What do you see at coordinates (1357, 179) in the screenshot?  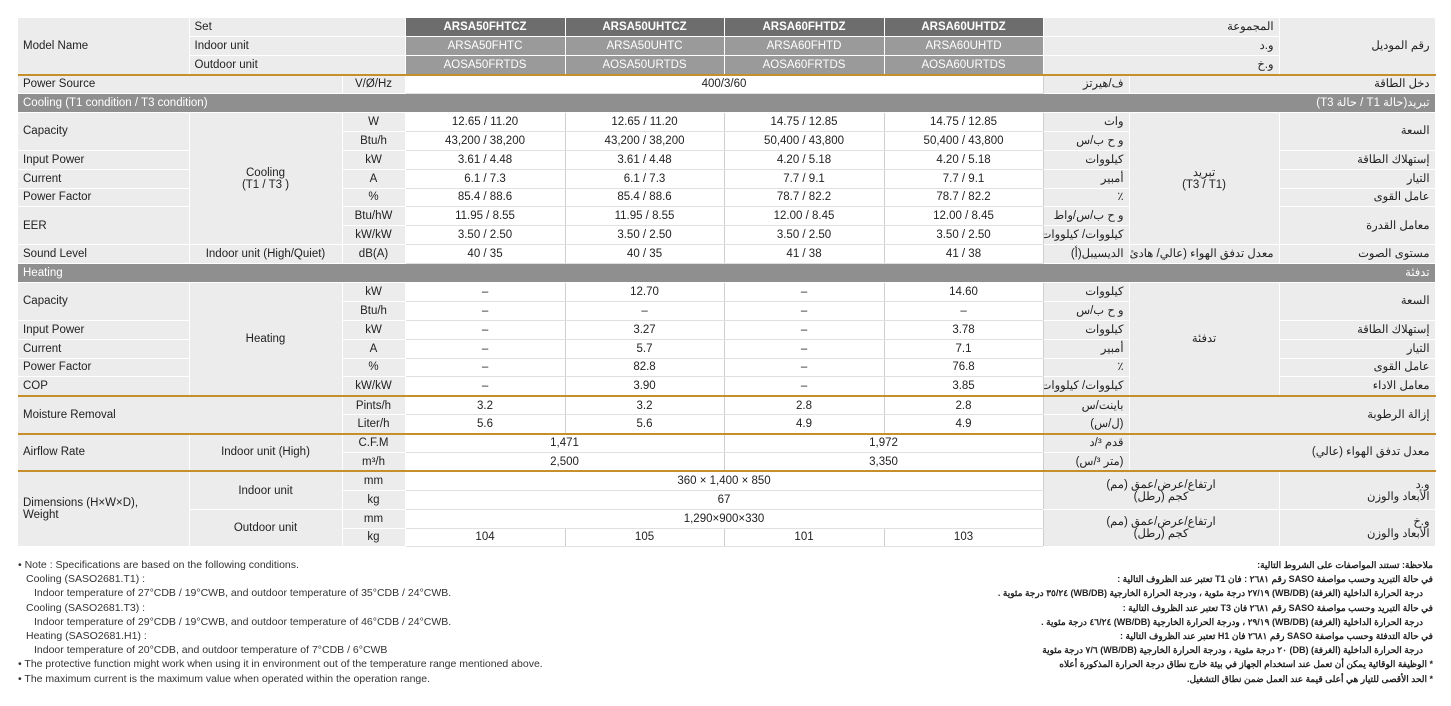 I see `cooling-current-label-ar: التيار` at bounding box center [1357, 179].